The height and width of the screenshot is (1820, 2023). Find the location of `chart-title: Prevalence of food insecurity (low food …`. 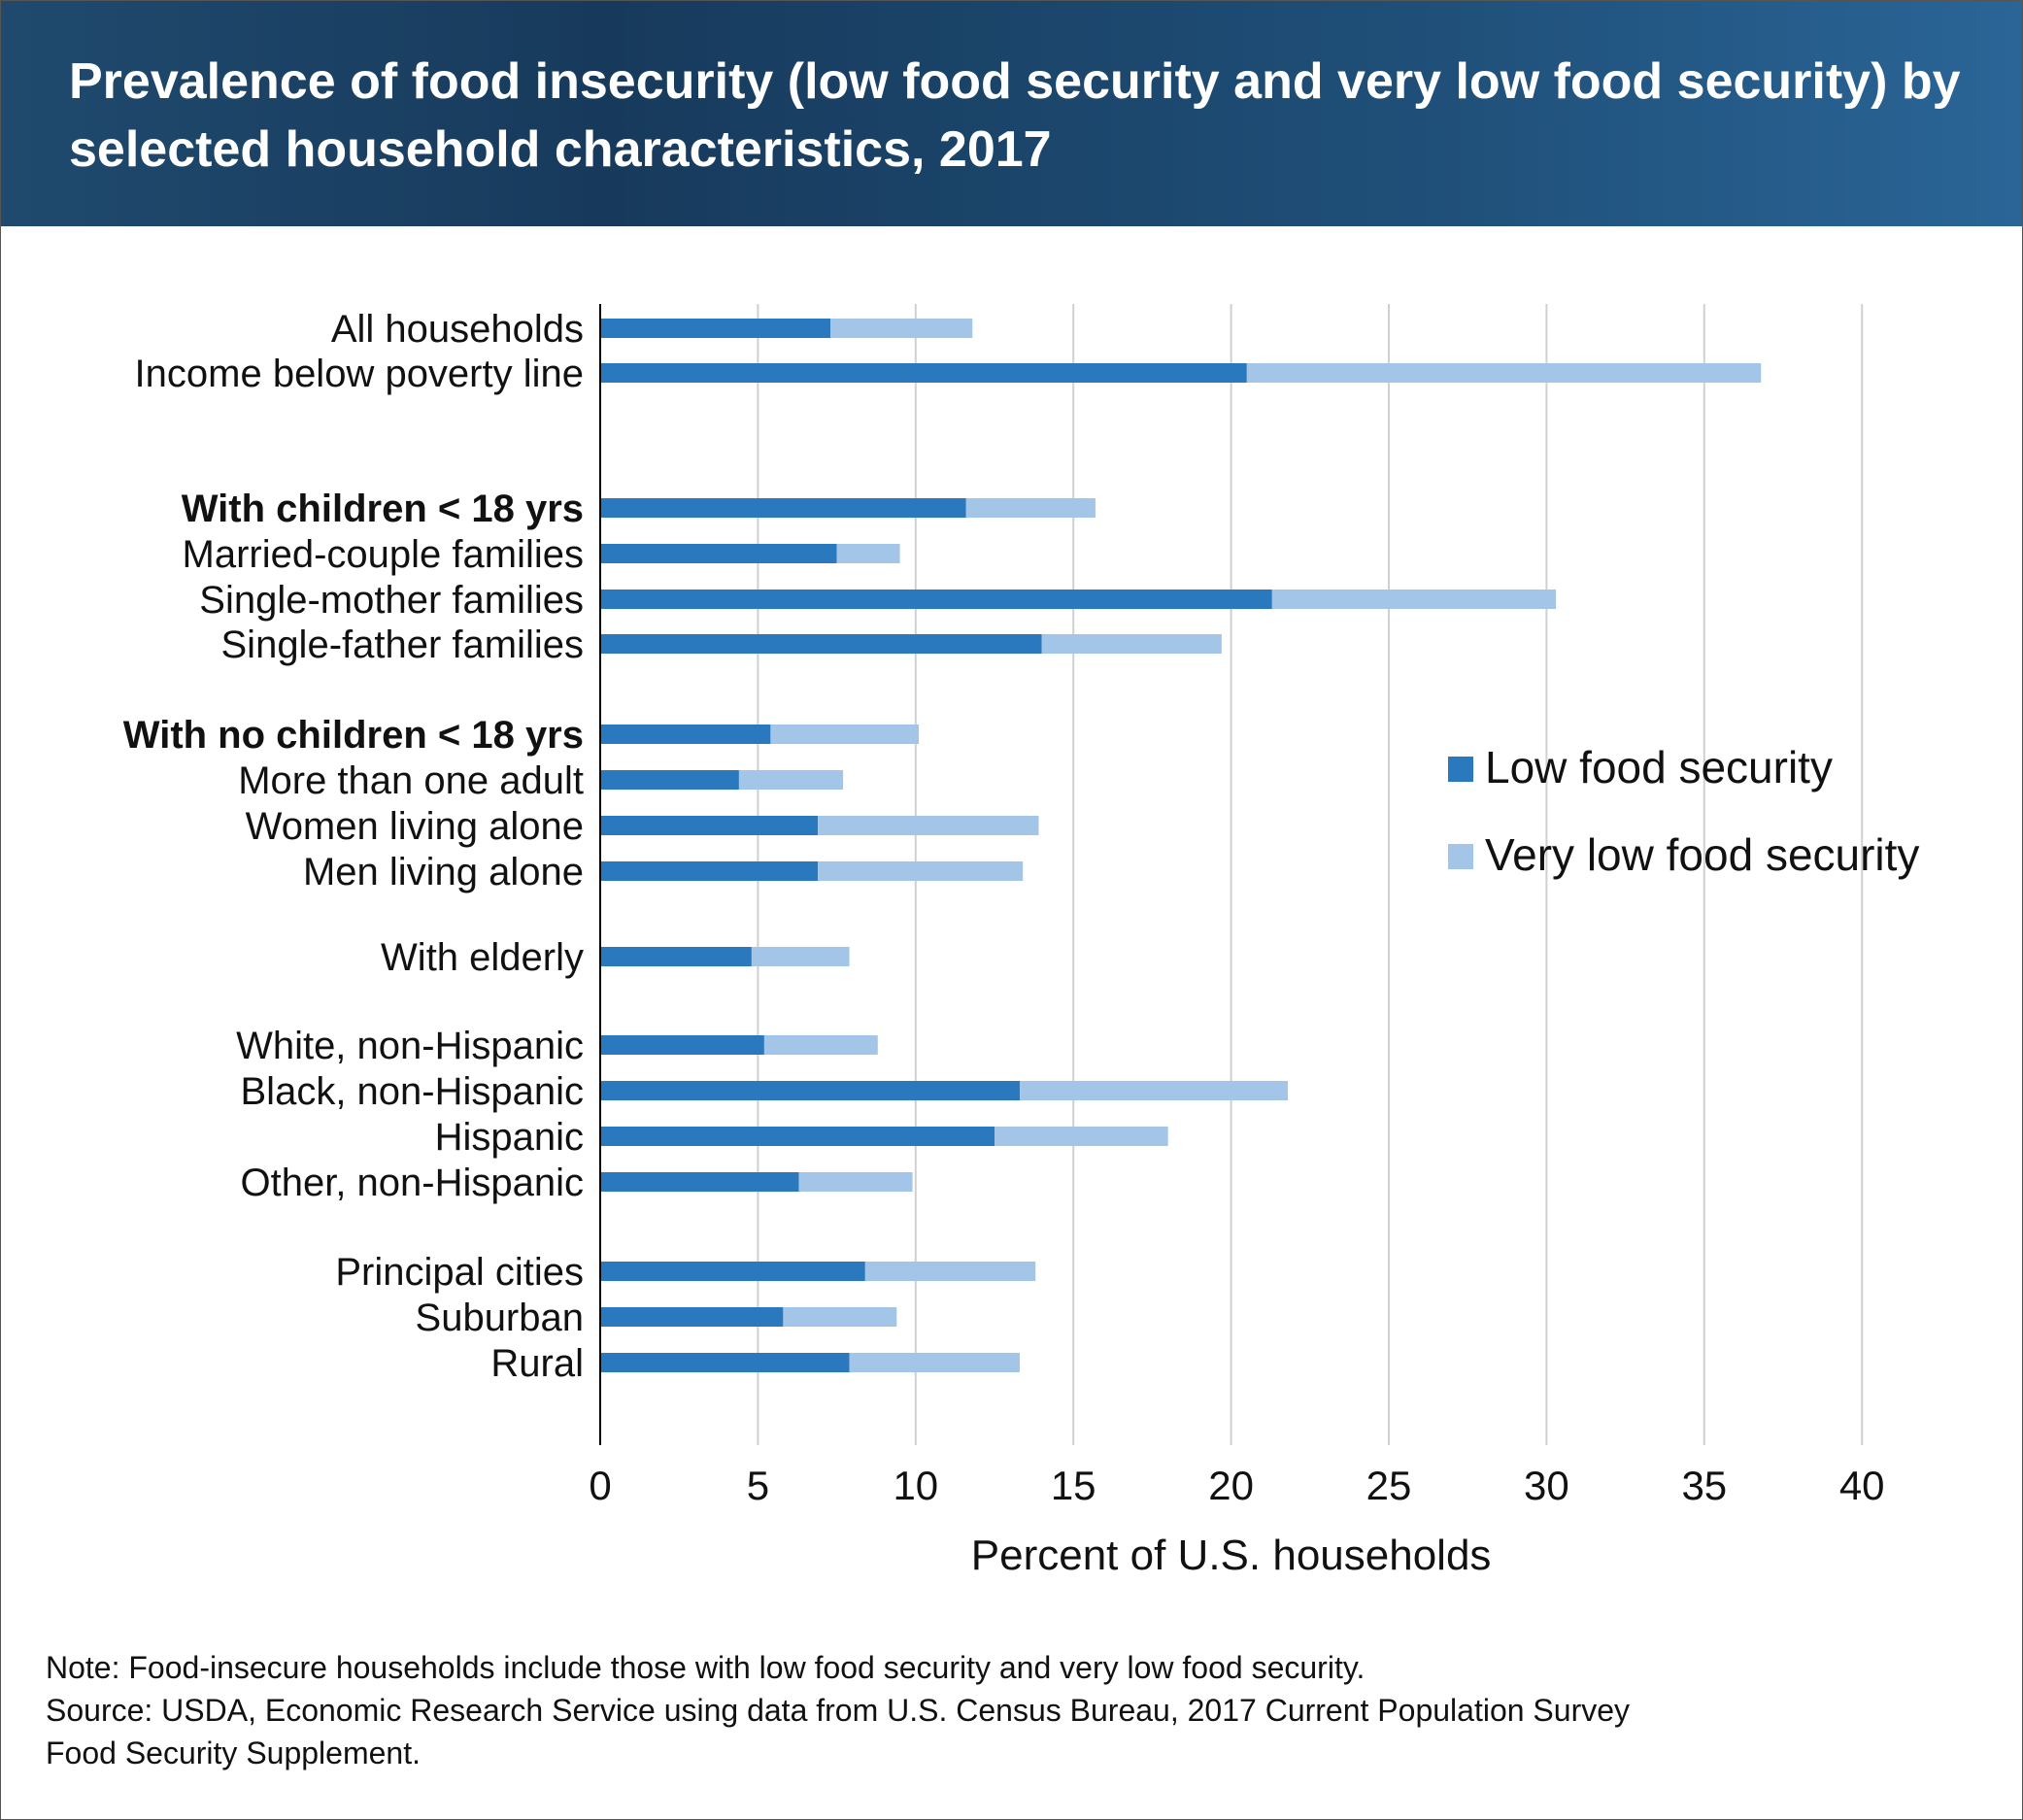

chart-title: Prevalence of food insecurity (low food … is located at coordinates (1015, 115).